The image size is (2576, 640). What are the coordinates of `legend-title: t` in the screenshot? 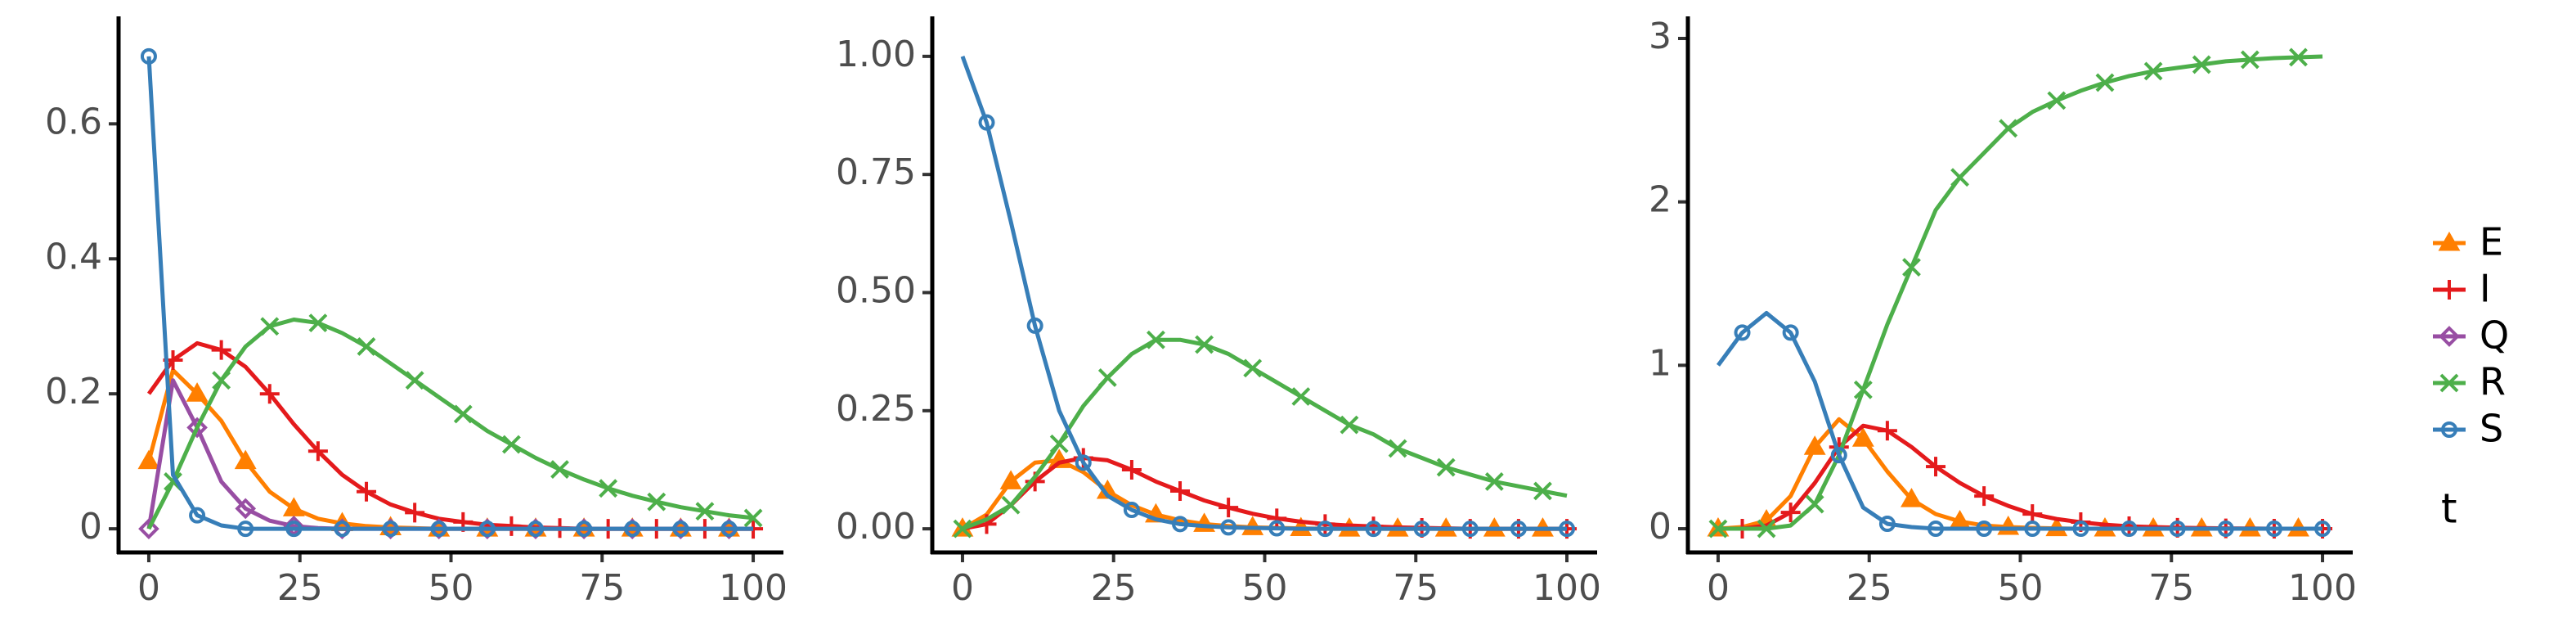 It's located at (2449, 509).